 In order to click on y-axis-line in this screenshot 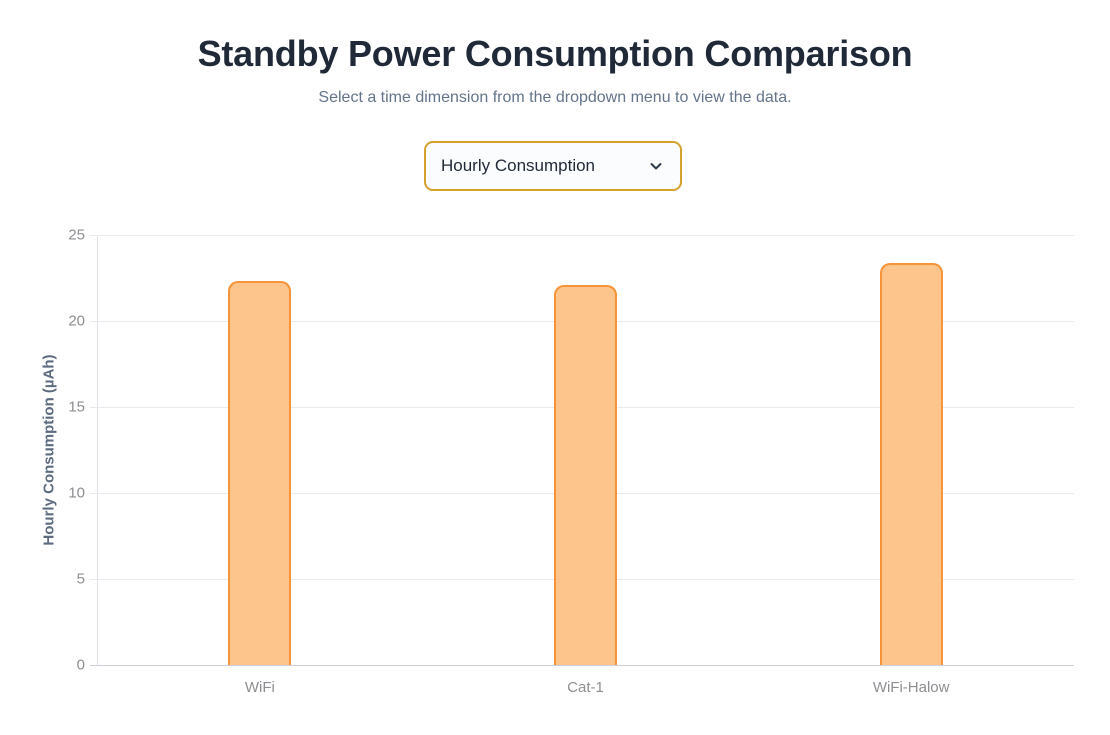, I will do `click(97, 450)`.